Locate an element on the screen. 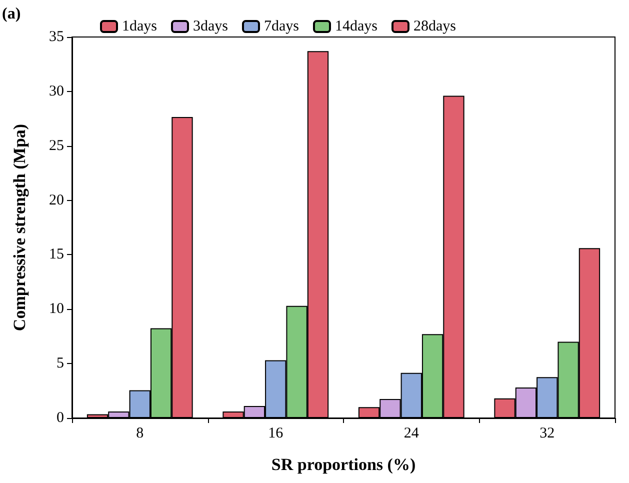 The width and height of the screenshot is (629, 483). x-tick-label: 24 is located at coordinates (412, 434).